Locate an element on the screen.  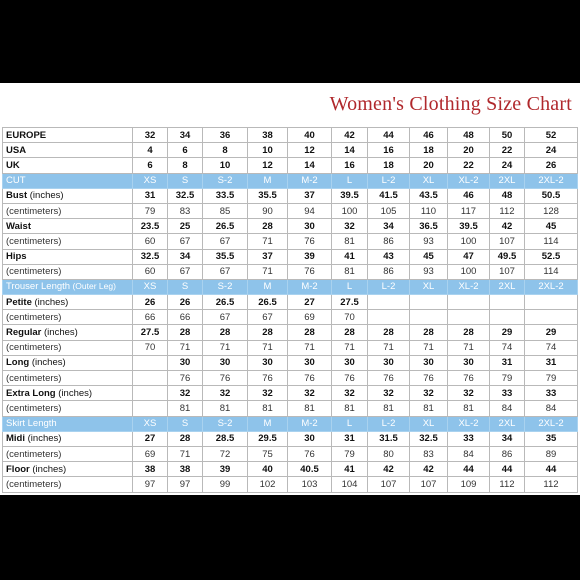
table-cell: 8 is located at coordinates (225, 150).